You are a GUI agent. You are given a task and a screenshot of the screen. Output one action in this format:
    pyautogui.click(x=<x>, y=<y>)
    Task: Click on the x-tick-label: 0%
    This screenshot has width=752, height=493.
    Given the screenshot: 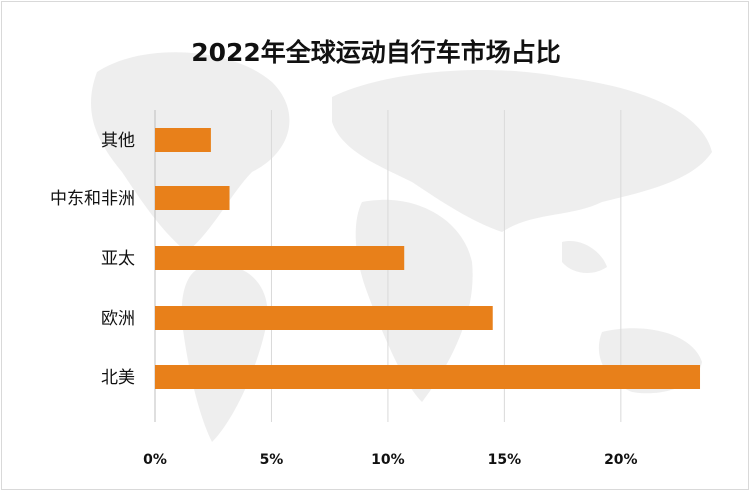 What is the action you would take?
    pyautogui.click(x=155, y=460)
    